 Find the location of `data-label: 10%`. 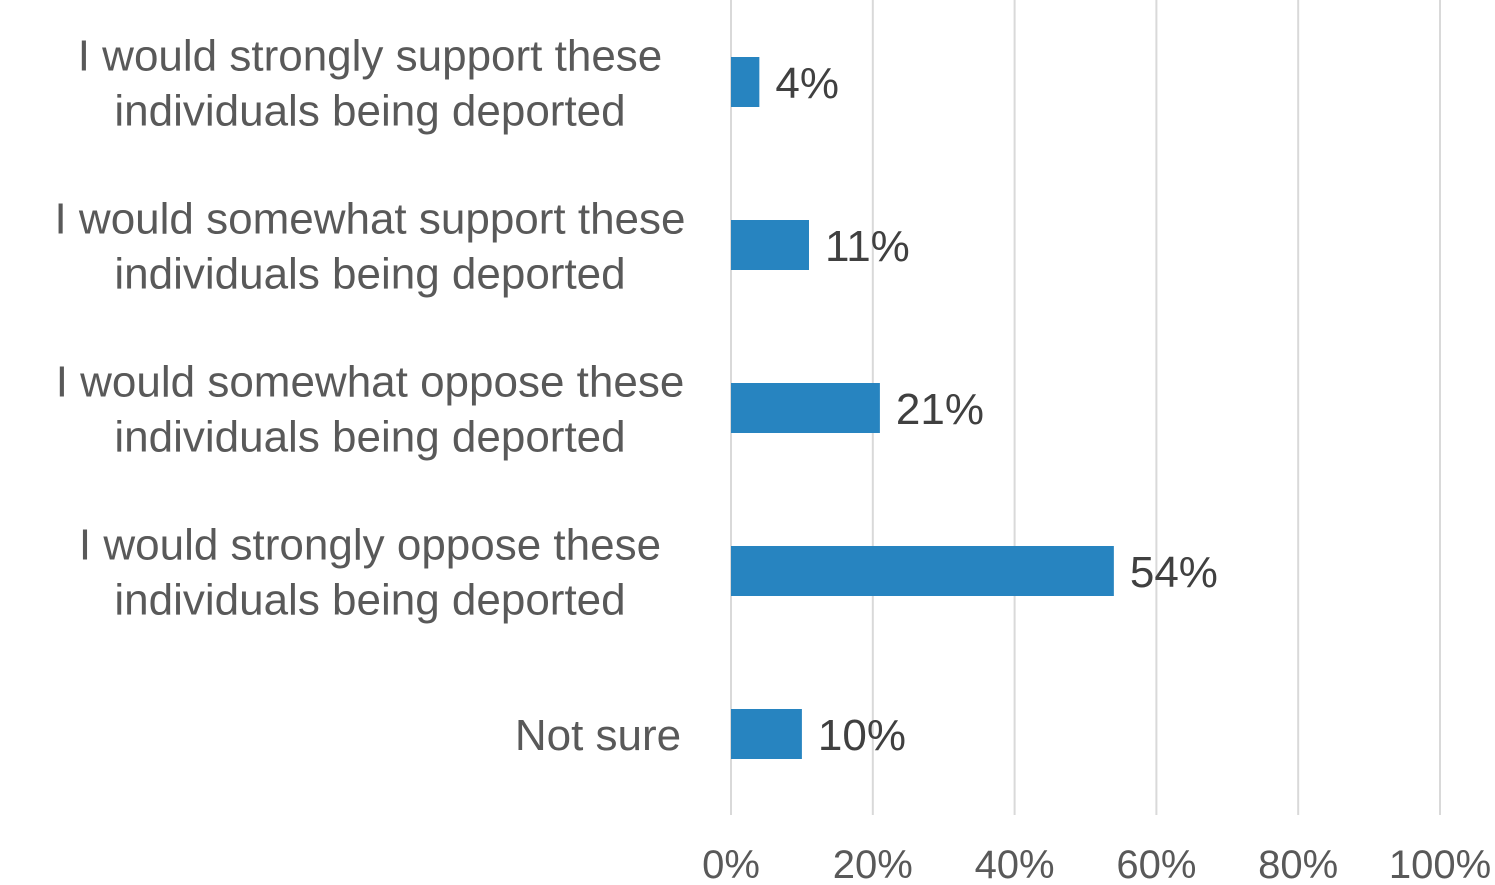

data-label: 10% is located at coordinates (862, 735).